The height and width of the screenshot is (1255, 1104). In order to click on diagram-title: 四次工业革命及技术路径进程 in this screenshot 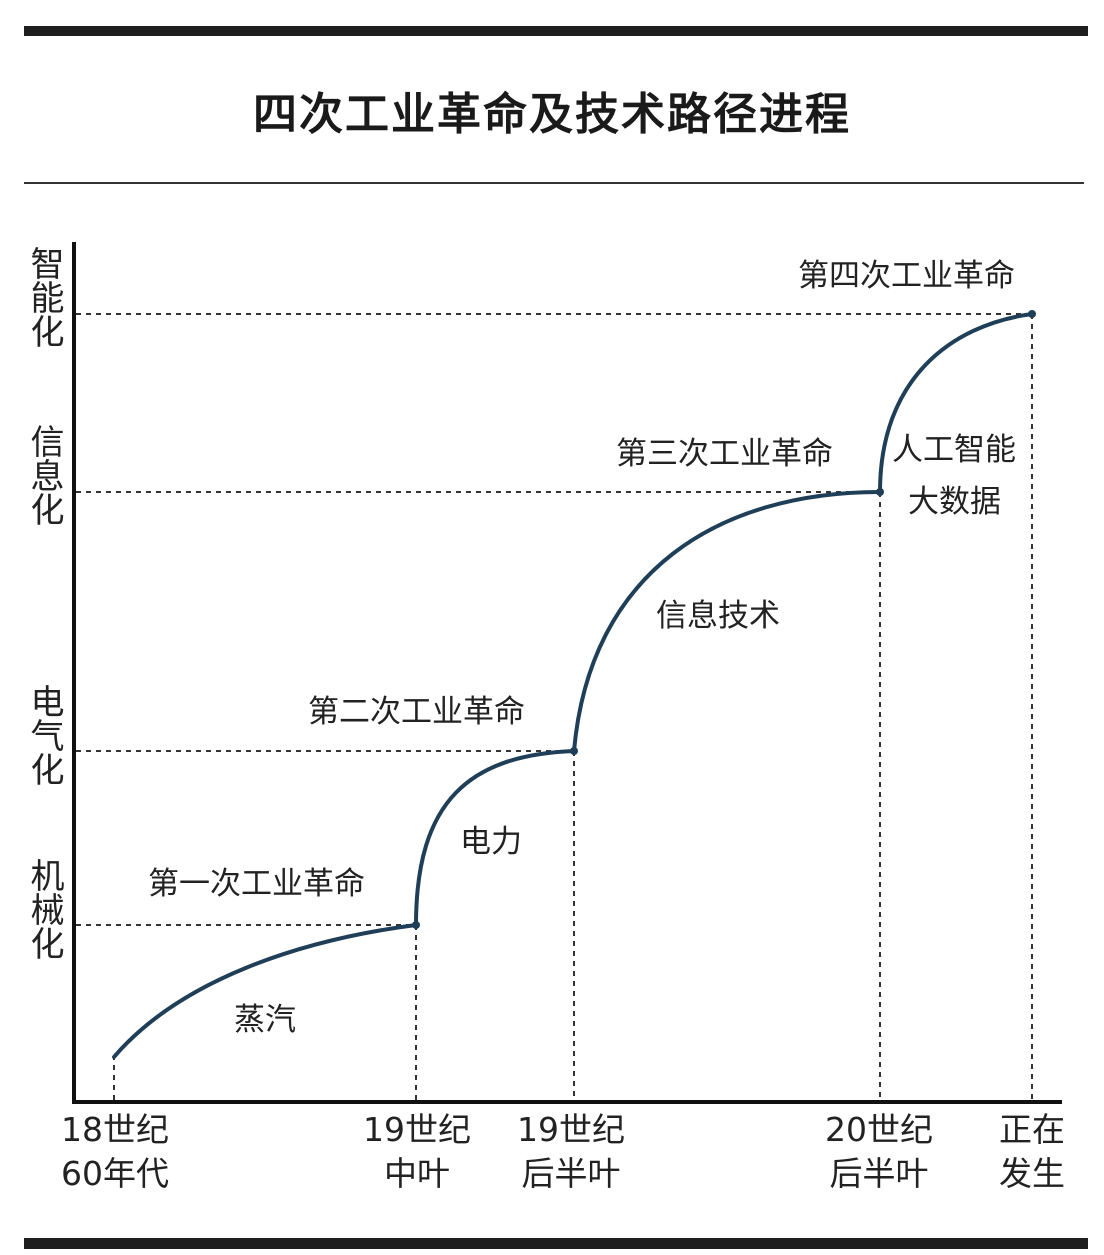, I will do `click(552, 114)`.